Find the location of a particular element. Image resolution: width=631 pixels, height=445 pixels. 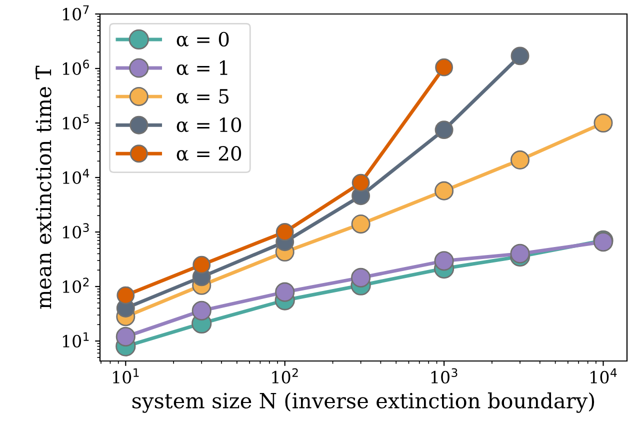

y-tick-label: 10$^{6}$ is located at coordinates (75, 67).